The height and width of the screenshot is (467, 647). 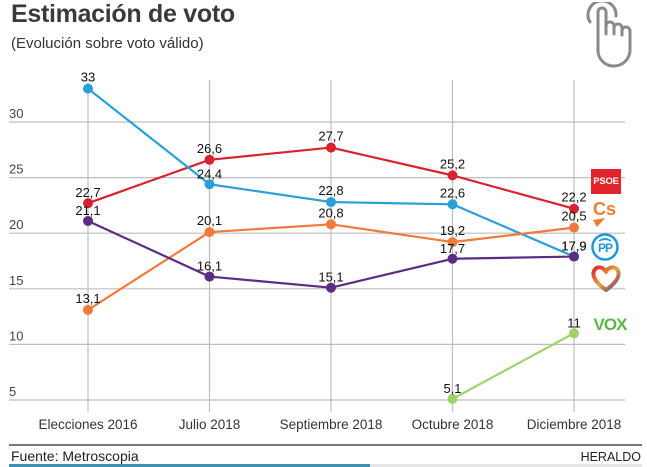 What do you see at coordinates (107, 43) in the screenshot?
I see `chart-subtitle: (Evolución sobre voto válido)` at bounding box center [107, 43].